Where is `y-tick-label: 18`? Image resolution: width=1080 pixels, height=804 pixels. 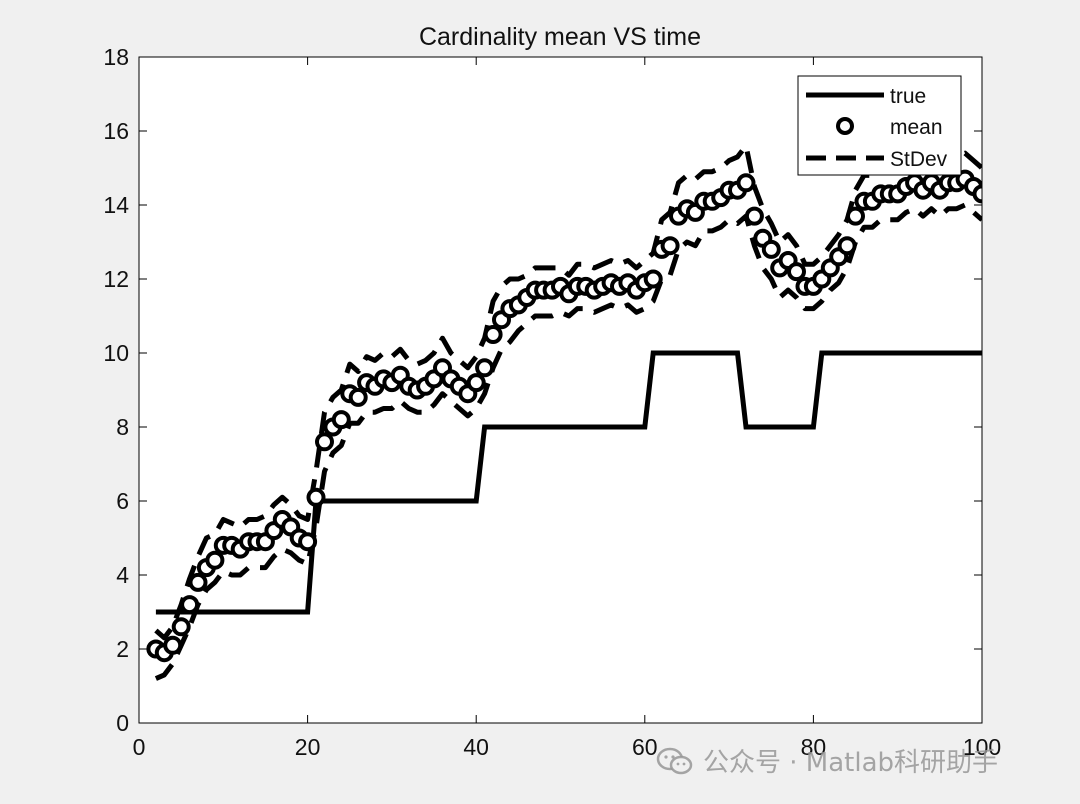 y-tick-label: 18 is located at coordinates (116, 57).